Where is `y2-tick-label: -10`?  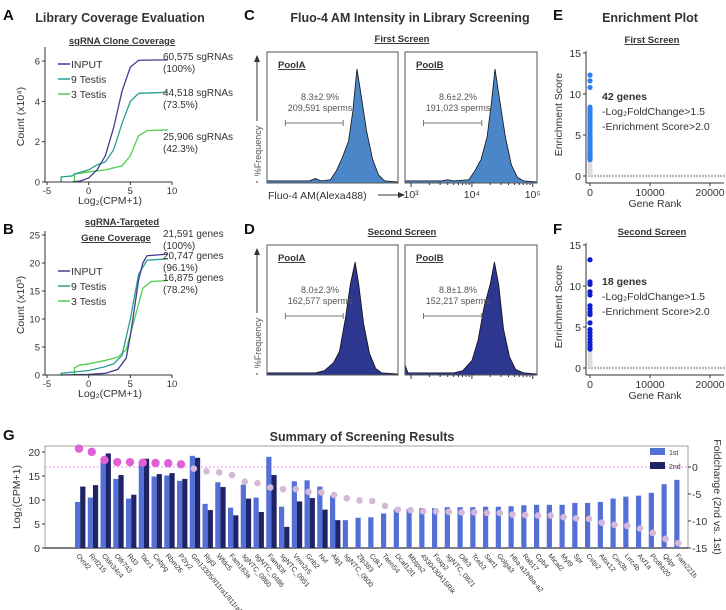
y2-tick-label: -10 is located at coordinates (699, 522).